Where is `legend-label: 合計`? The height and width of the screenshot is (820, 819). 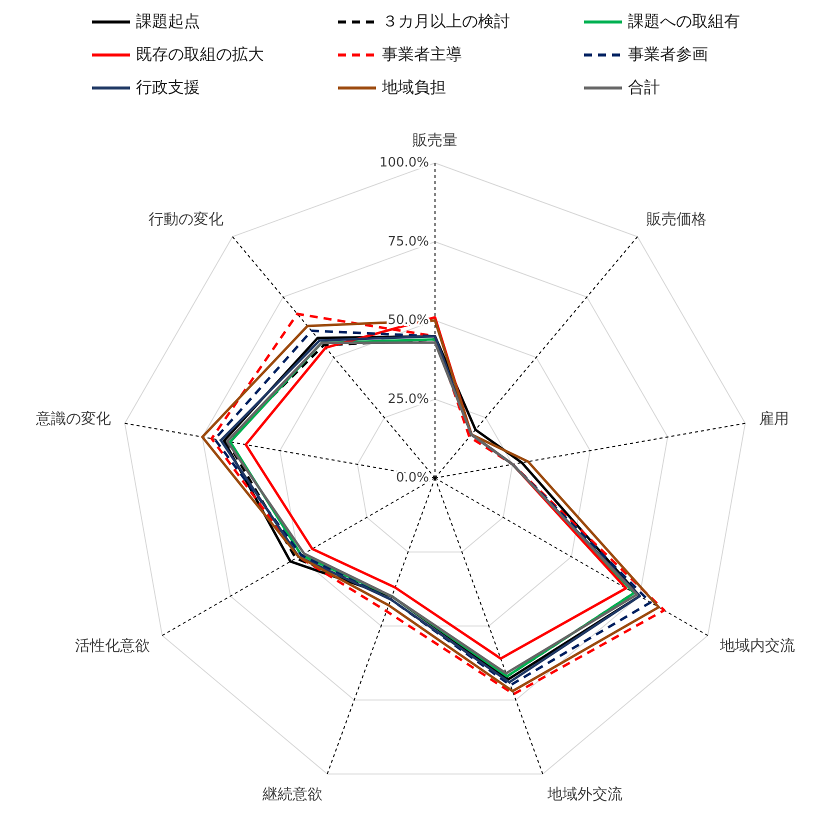
legend-label: 合計 is located at coordinates (644, 86).